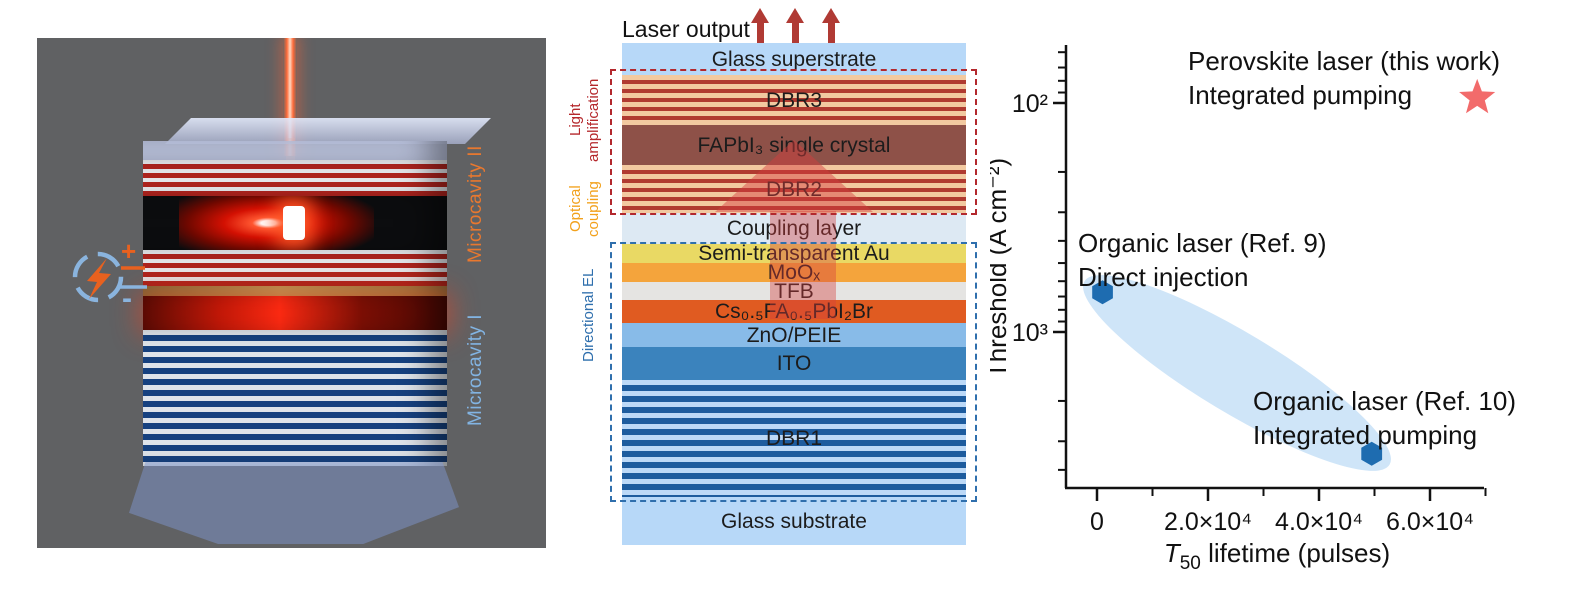 The image size is (1594, 590). I want to click on annotation-perovskite-line2: Integrated pumping, so click(1300, 95).